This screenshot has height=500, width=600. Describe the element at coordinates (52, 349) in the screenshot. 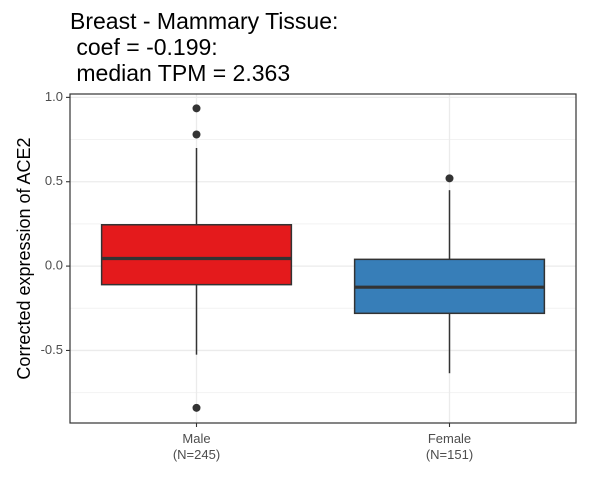

I see `y-tick-label: -0.5` at that location.